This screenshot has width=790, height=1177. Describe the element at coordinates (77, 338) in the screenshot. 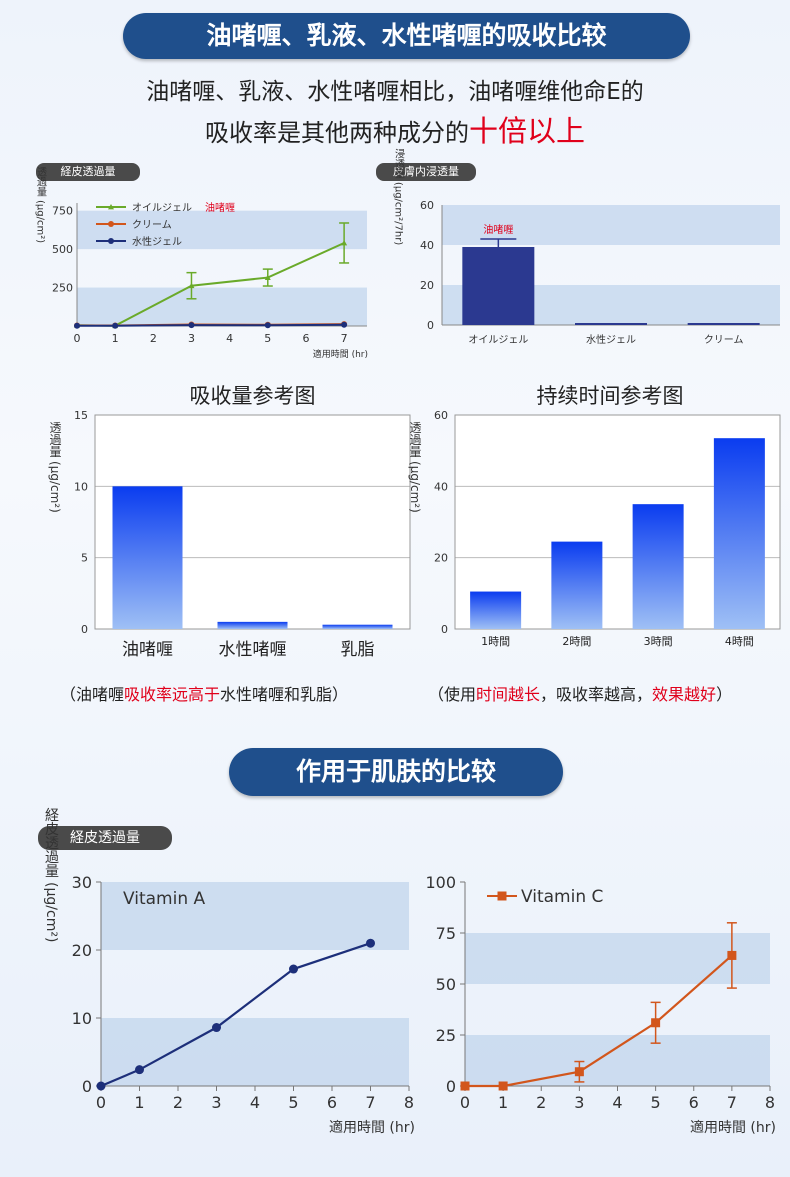

I see `chart1-x-tick: 0` at that location.